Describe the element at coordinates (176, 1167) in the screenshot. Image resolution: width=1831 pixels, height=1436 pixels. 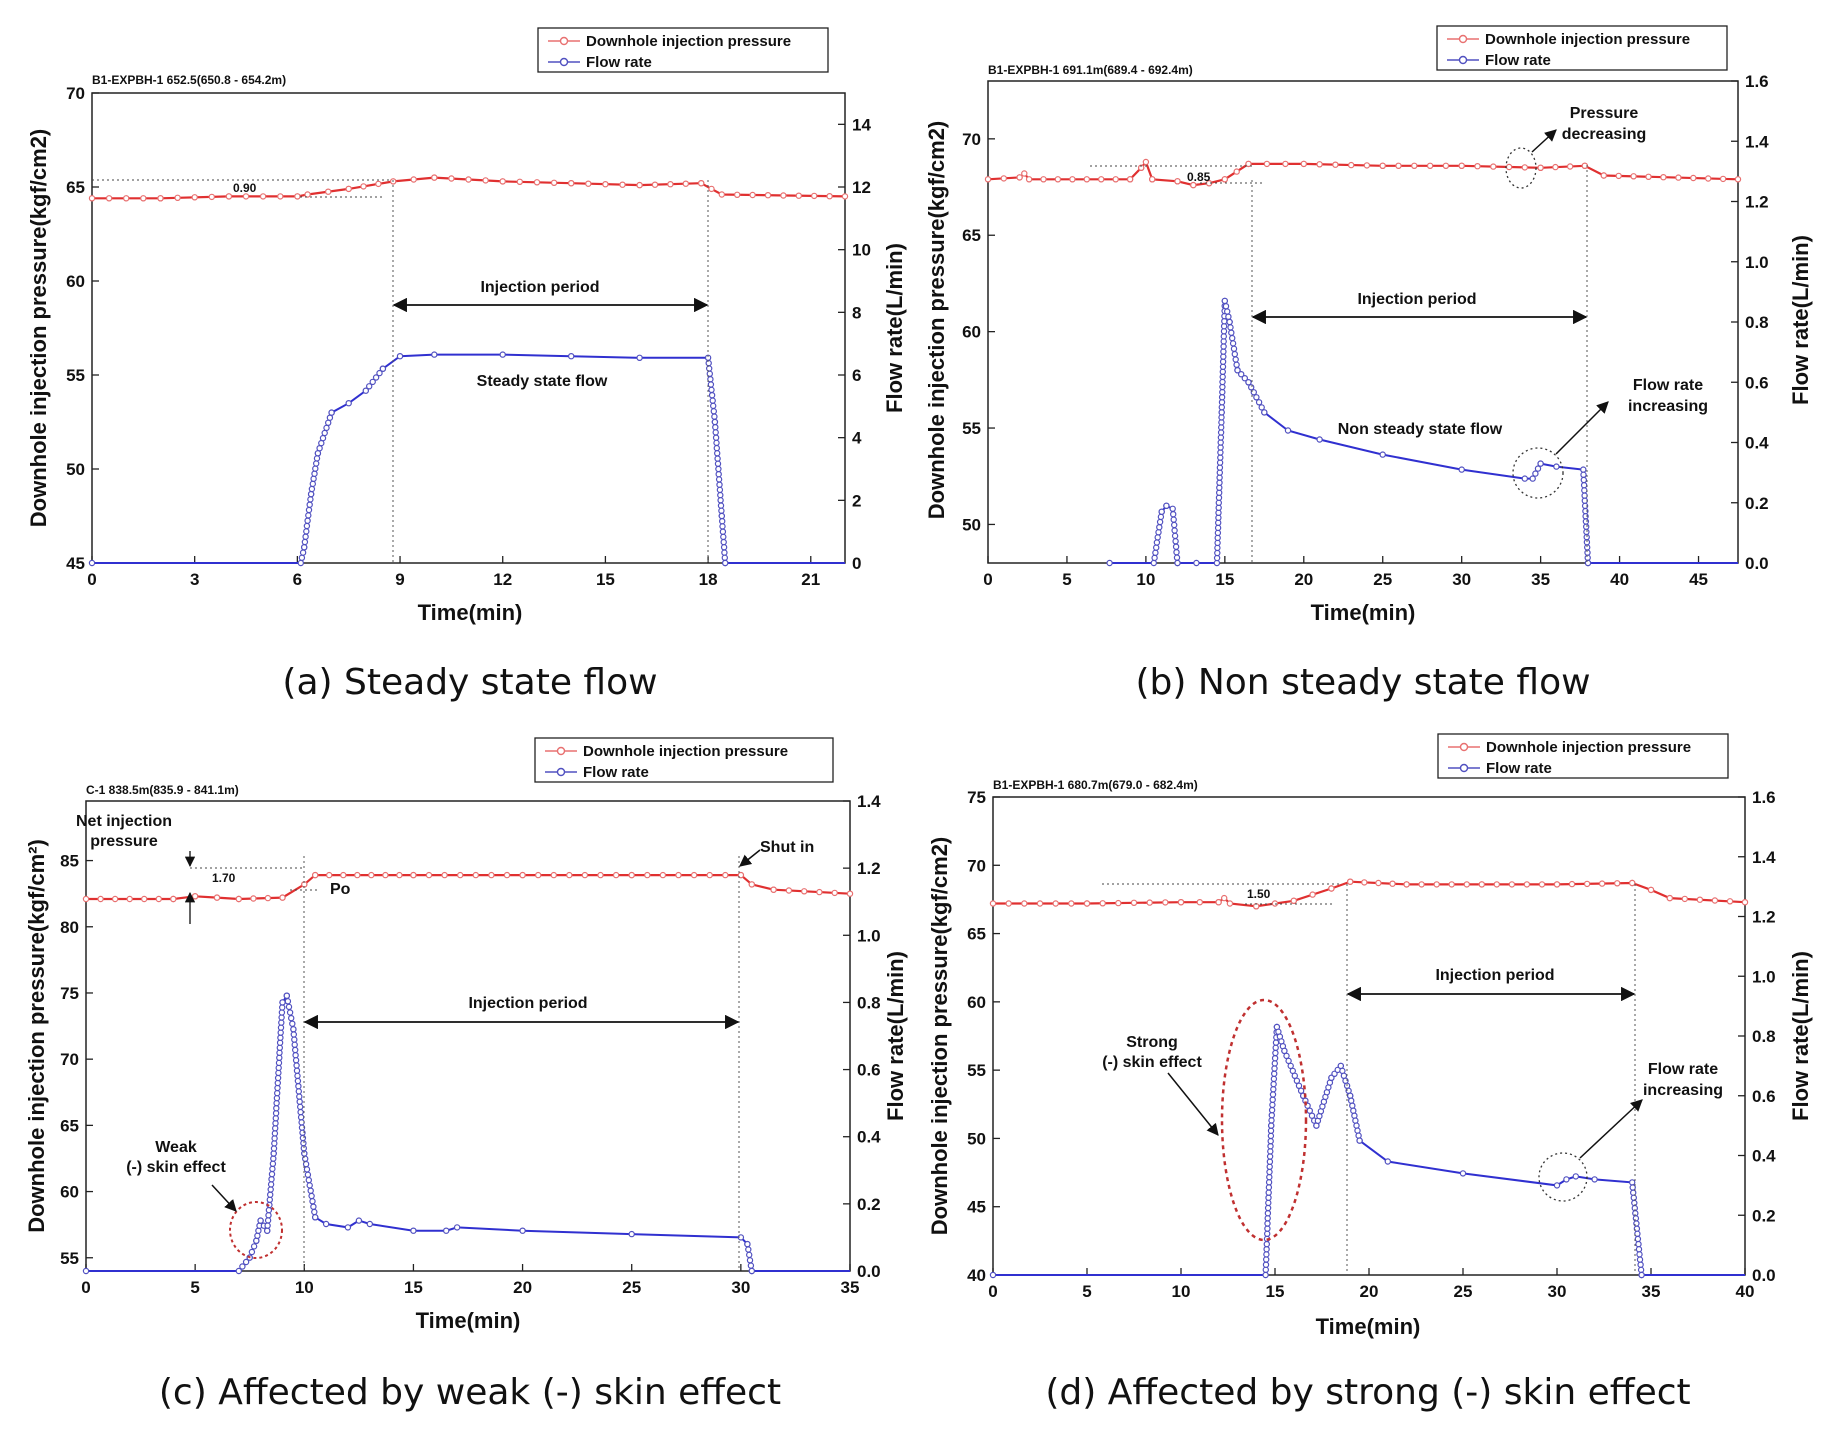
I see `weak-skin-line2: (-) skin effect` at that location.